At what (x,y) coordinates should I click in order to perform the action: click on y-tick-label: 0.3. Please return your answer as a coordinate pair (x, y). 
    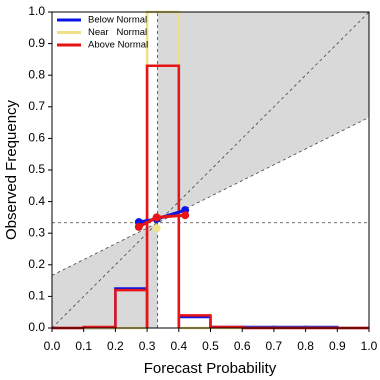
    Looking at the image, I should click on (36, 232).